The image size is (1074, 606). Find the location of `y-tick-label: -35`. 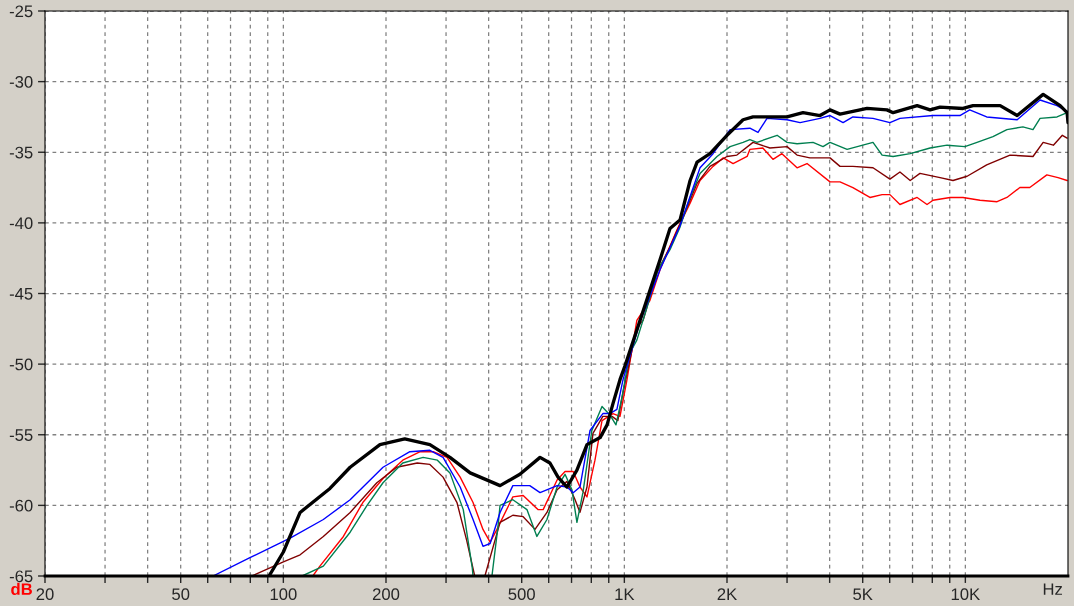

y-tick-label: -35 is located at coordinates (21, 152).